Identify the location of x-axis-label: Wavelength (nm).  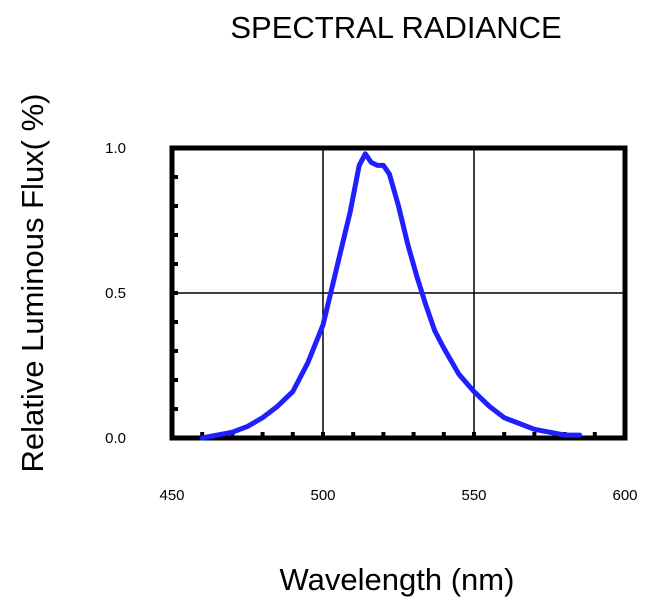
(397, 579).